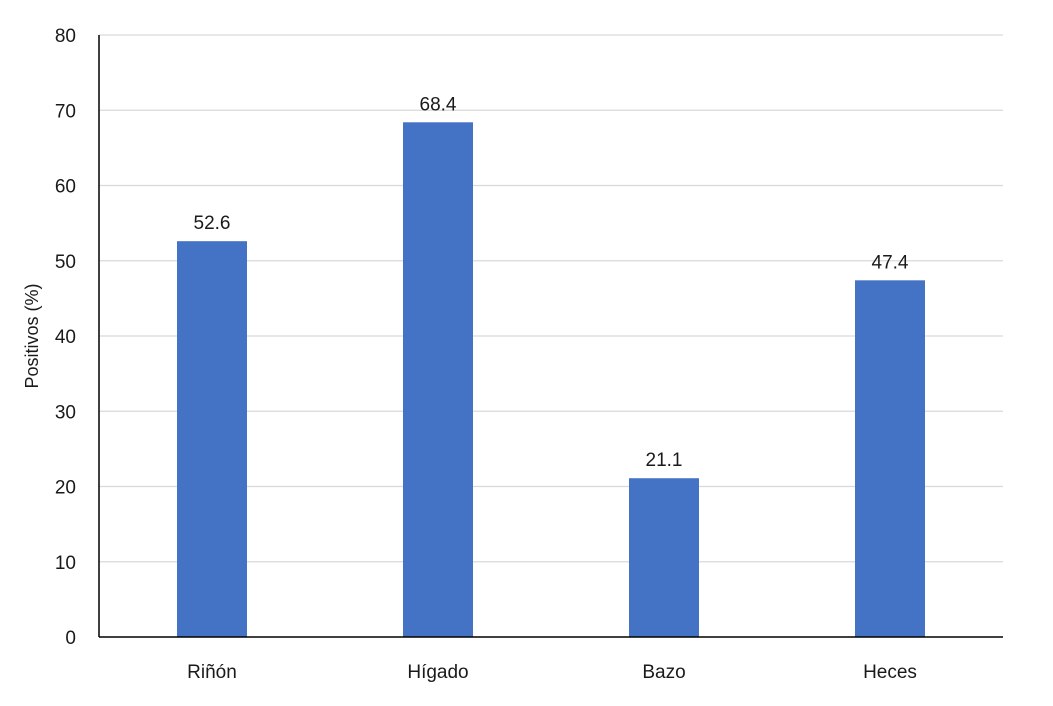 The width and height of the screenshot is (1053, 706). What do you see at coordinates (890, 262) in the screenshot?
I see `data-label: 47.4` at bounding box center [890, 262].